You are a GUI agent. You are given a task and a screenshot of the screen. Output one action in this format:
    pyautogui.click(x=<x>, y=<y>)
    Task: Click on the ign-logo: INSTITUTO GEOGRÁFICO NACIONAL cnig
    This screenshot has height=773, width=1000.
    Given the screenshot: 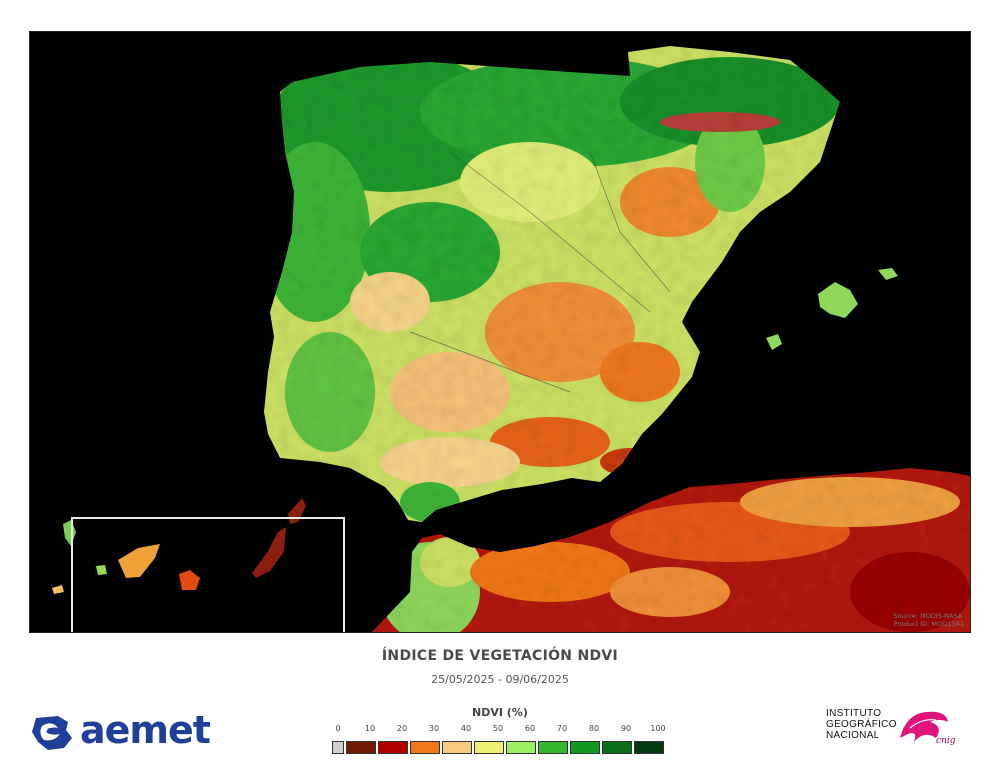 What is the action you would take?
    pyautogui.click(x=901, y=733)
    